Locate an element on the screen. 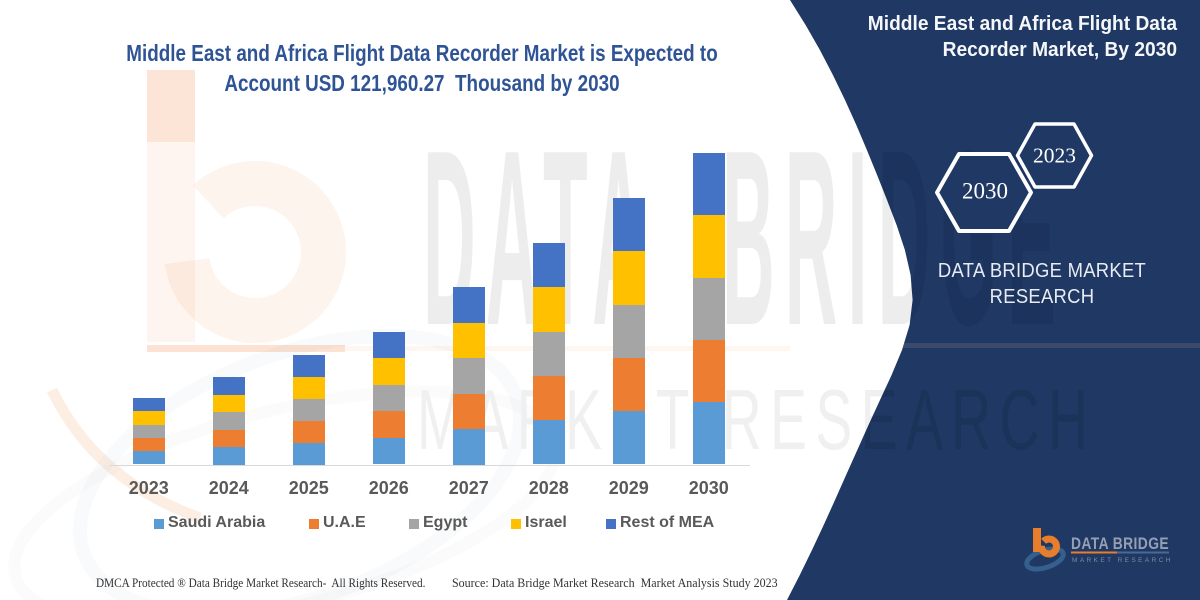 This screenshot has width=1200, height=600. svg-text: 2030 is located at coordinates (985, 191).